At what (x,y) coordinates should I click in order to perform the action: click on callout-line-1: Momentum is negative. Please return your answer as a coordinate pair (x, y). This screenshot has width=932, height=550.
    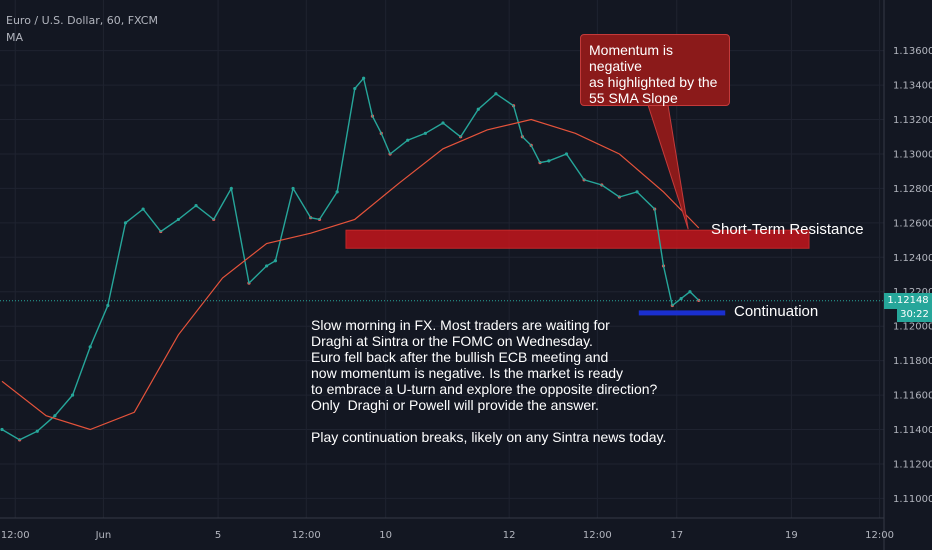
    Looking at the image, I should click on (631, 58).